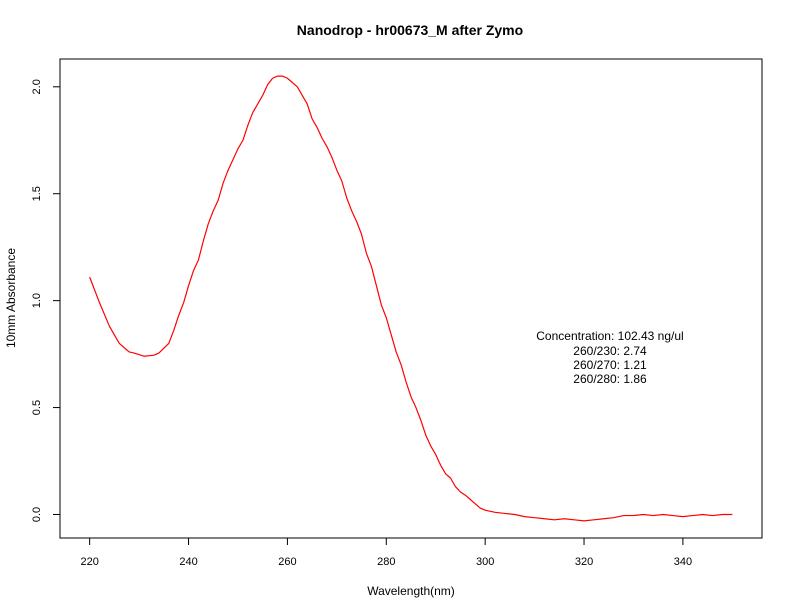  I want to click on y-axis-title: 10mm Absorbance, so click(11, 298).